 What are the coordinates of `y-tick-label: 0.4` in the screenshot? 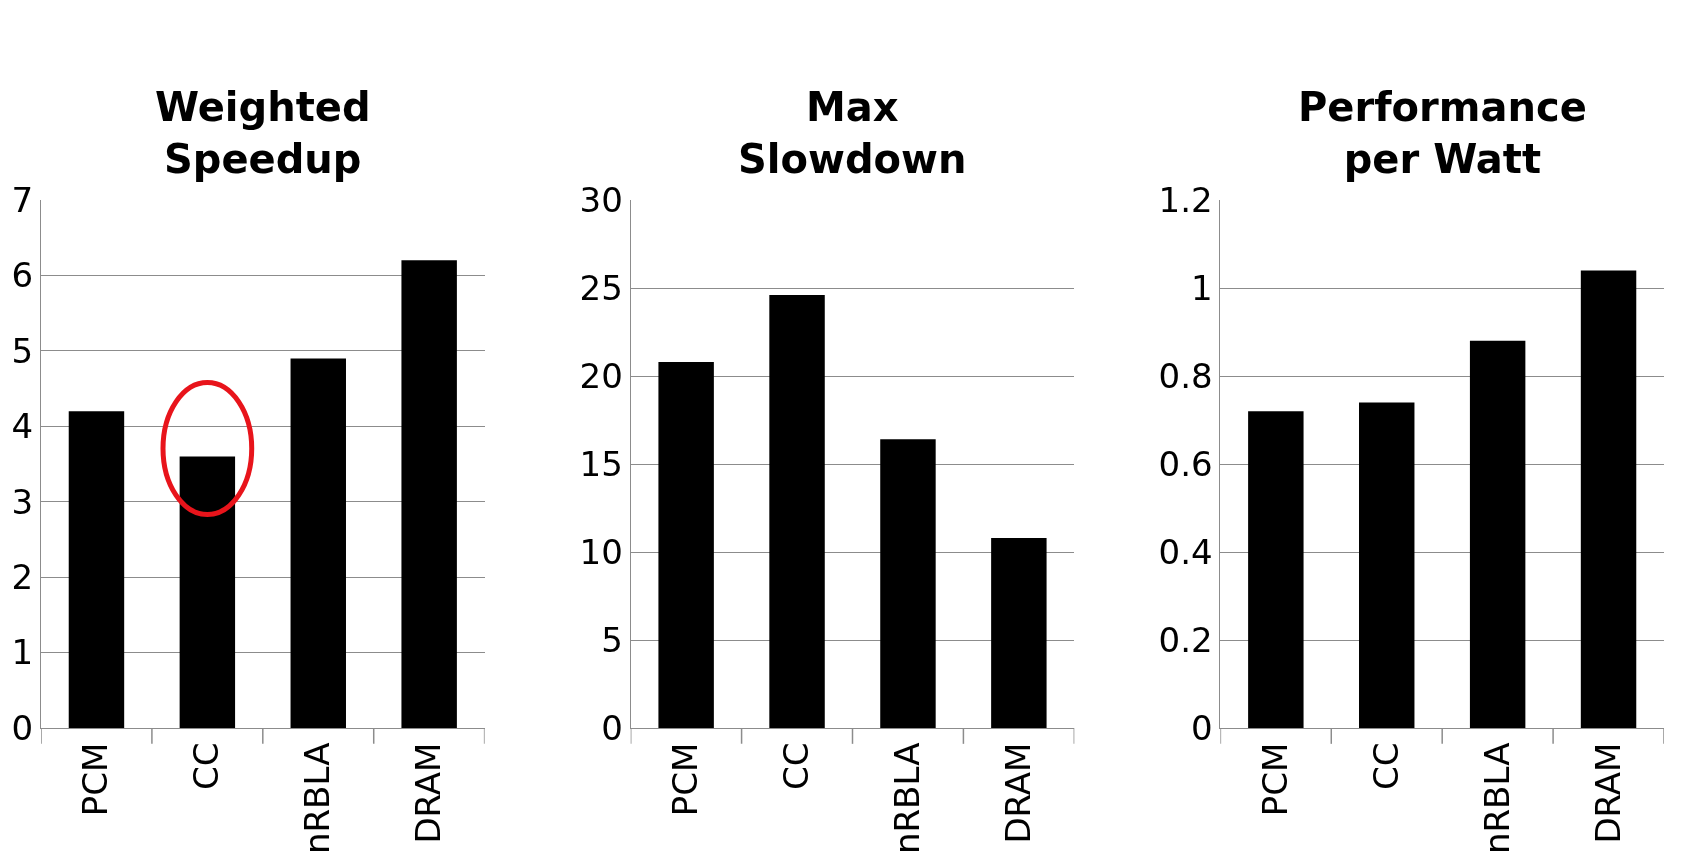 It's located at (1185, 551).